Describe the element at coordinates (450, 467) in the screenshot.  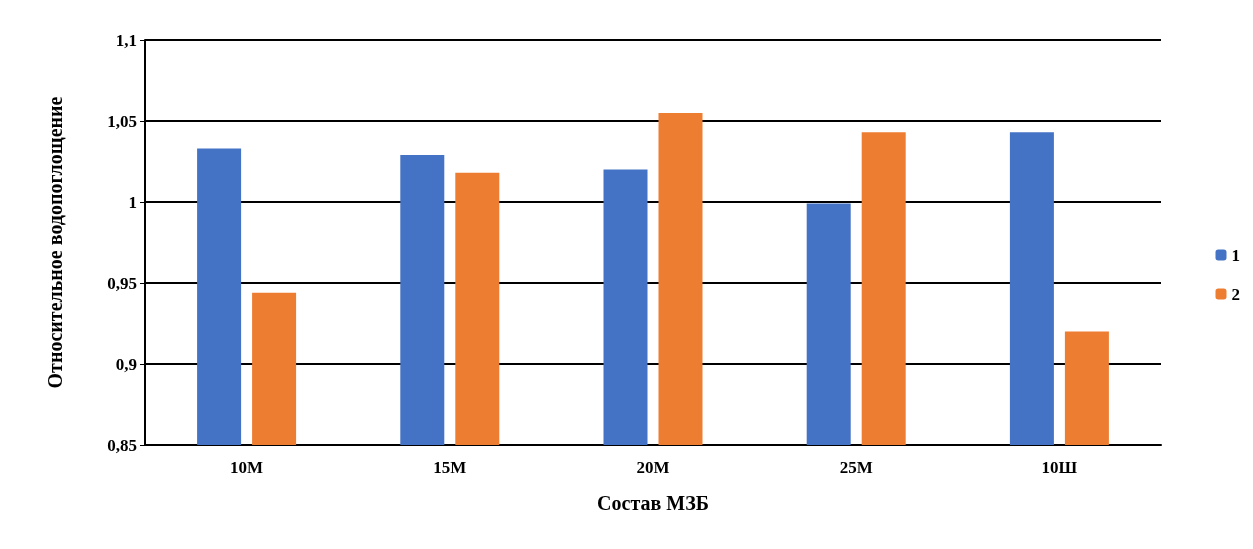
I see `x-tick-label: 15М` at that location.